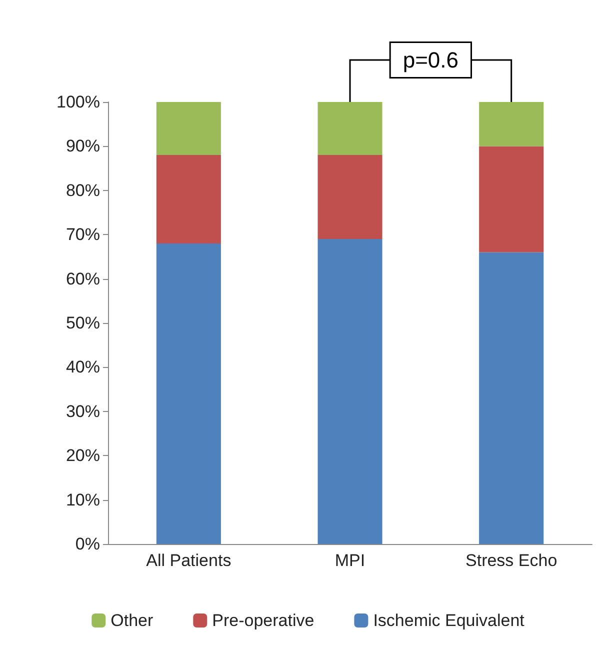 Image resolution: width=616 pixels, height=650 pixels. I want to click on legend-label: Other, so click(132, 620).